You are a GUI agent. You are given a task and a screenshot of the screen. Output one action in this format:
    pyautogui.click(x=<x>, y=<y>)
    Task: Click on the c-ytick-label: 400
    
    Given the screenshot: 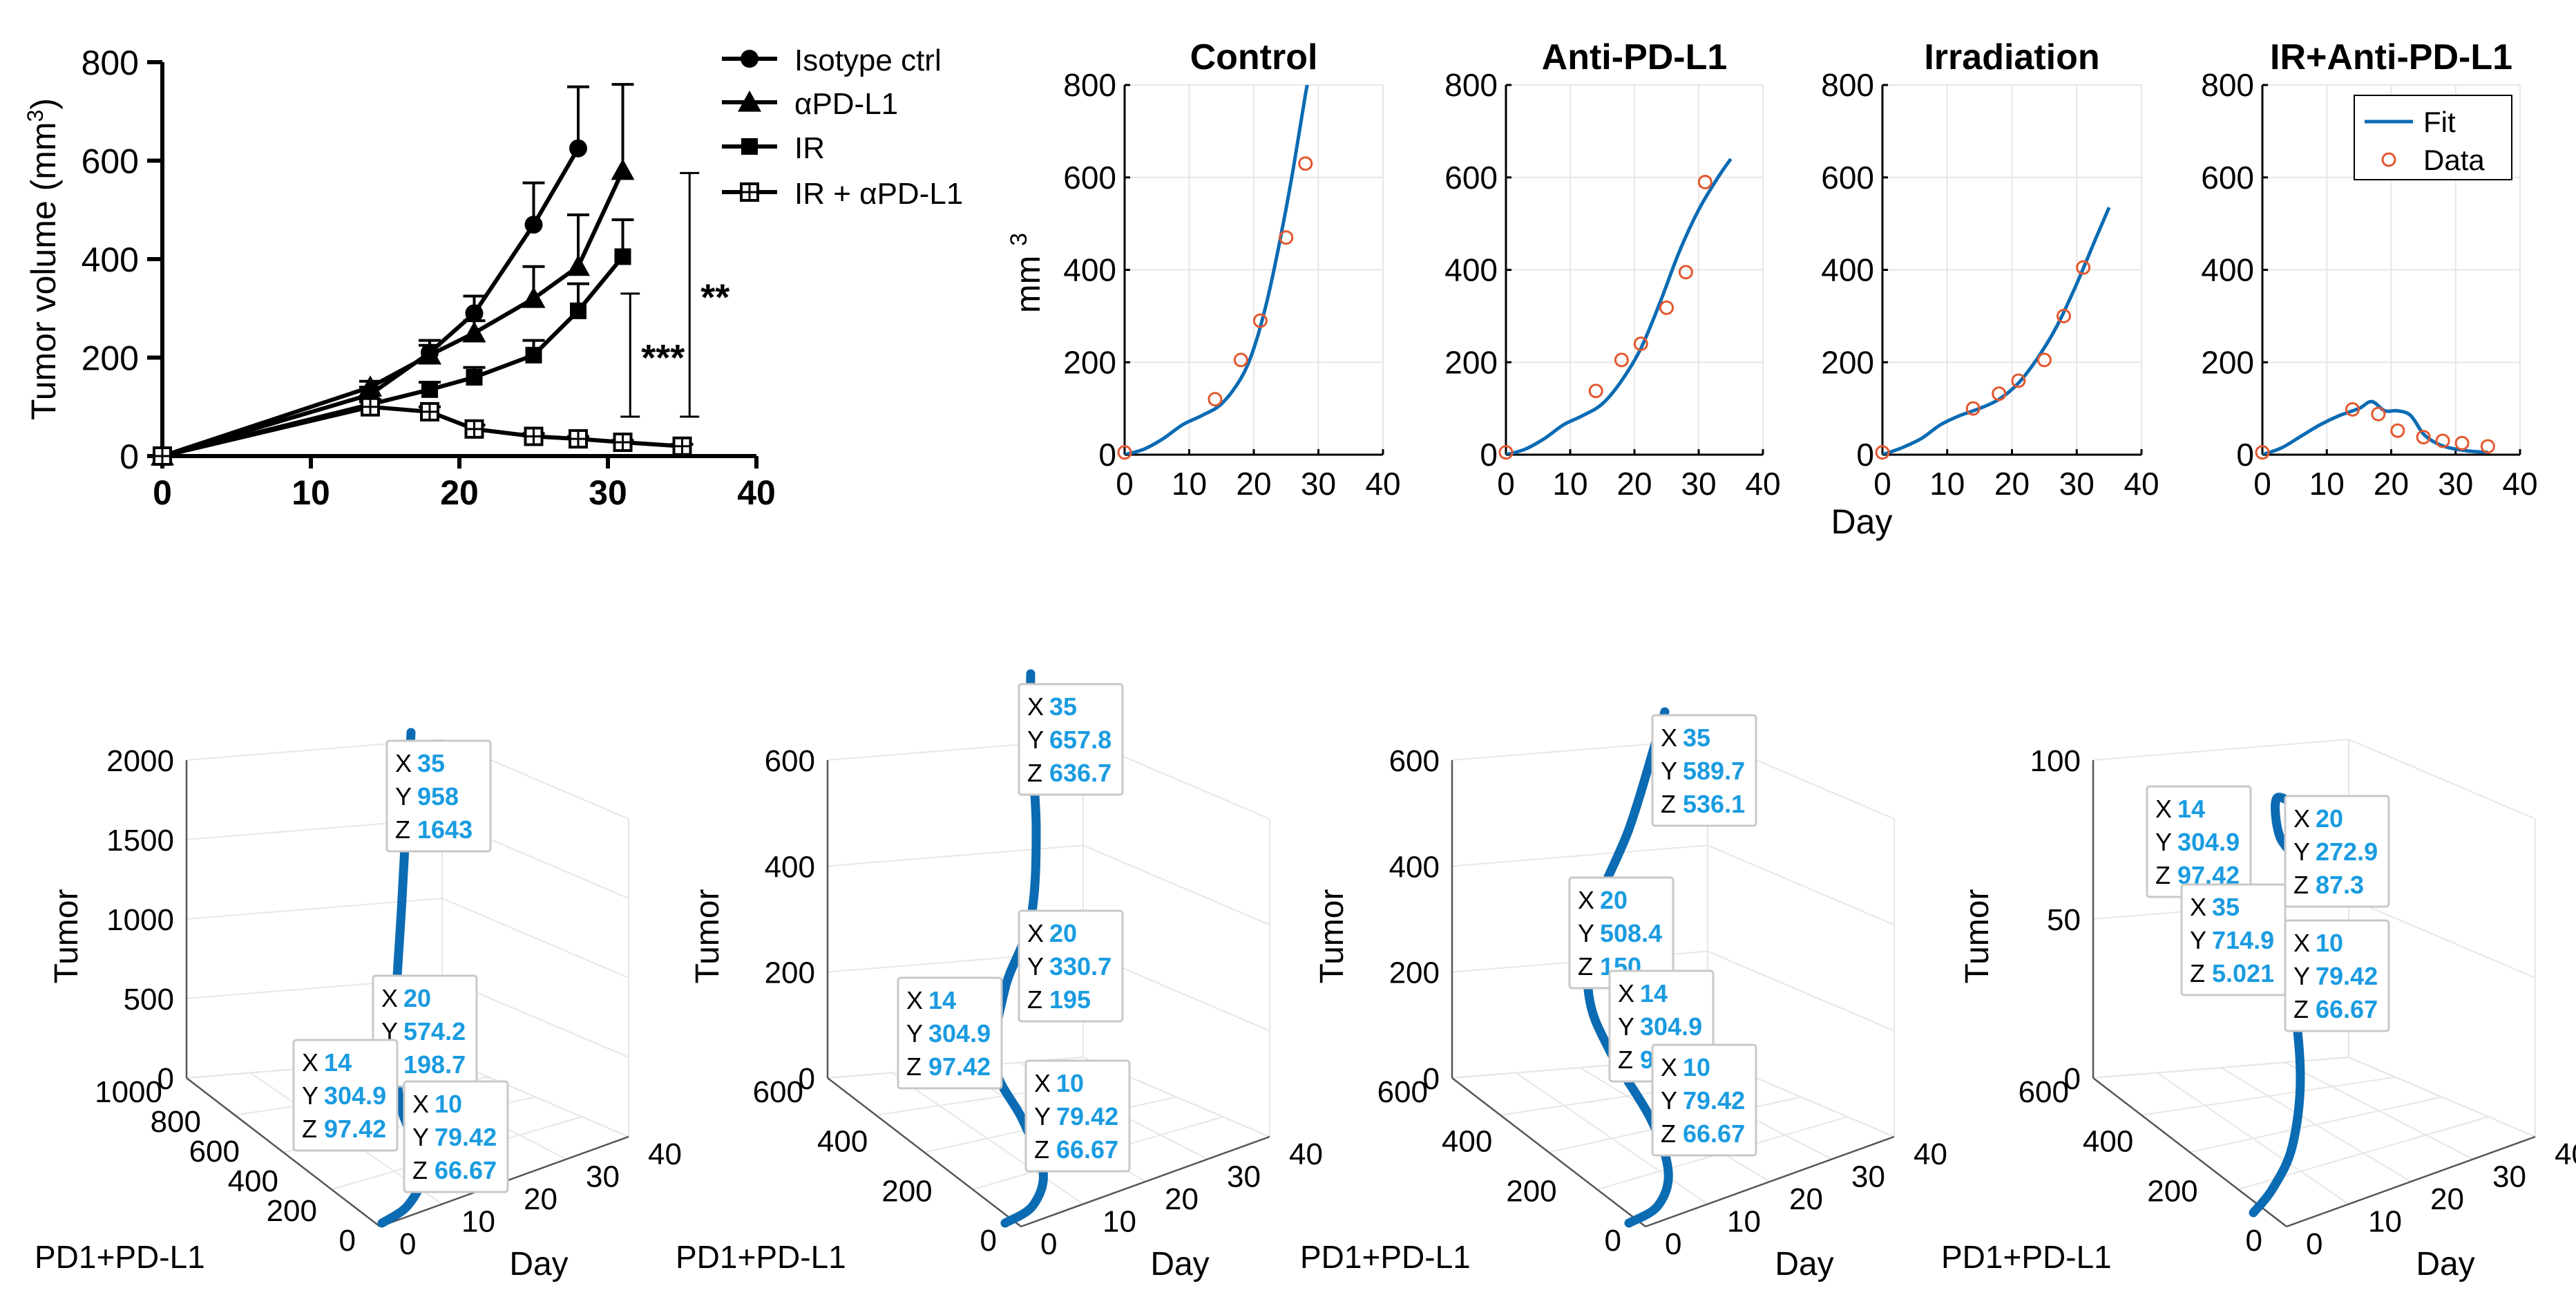 What is the action you would take?
    pyautogui.click(x=842, y=1142)
    